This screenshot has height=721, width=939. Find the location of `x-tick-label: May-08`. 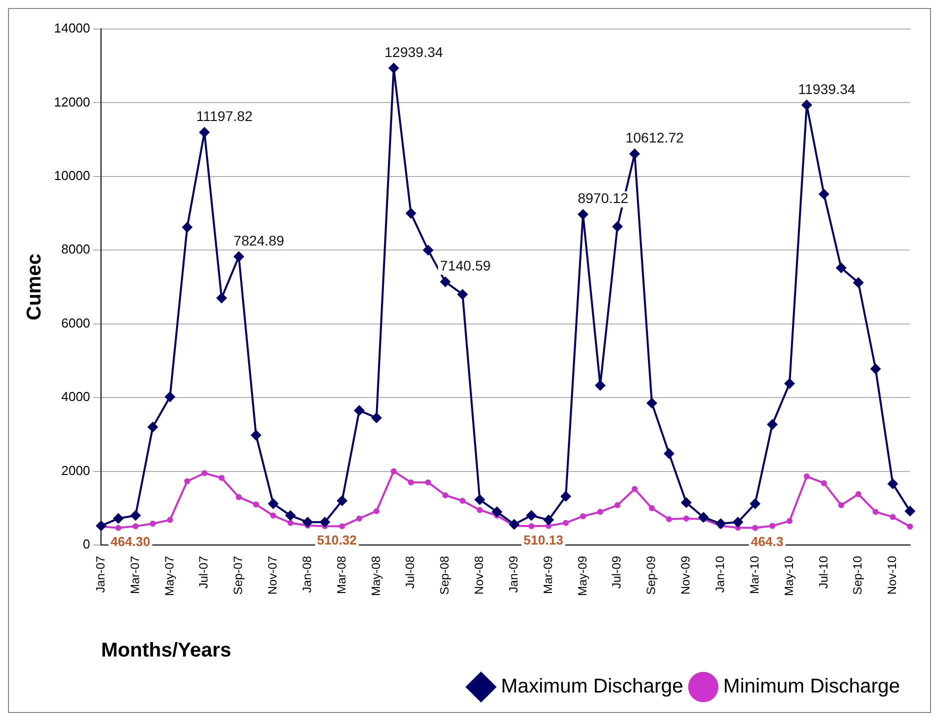

x-tick-label: May-08 is located at coordinates (375, 576).